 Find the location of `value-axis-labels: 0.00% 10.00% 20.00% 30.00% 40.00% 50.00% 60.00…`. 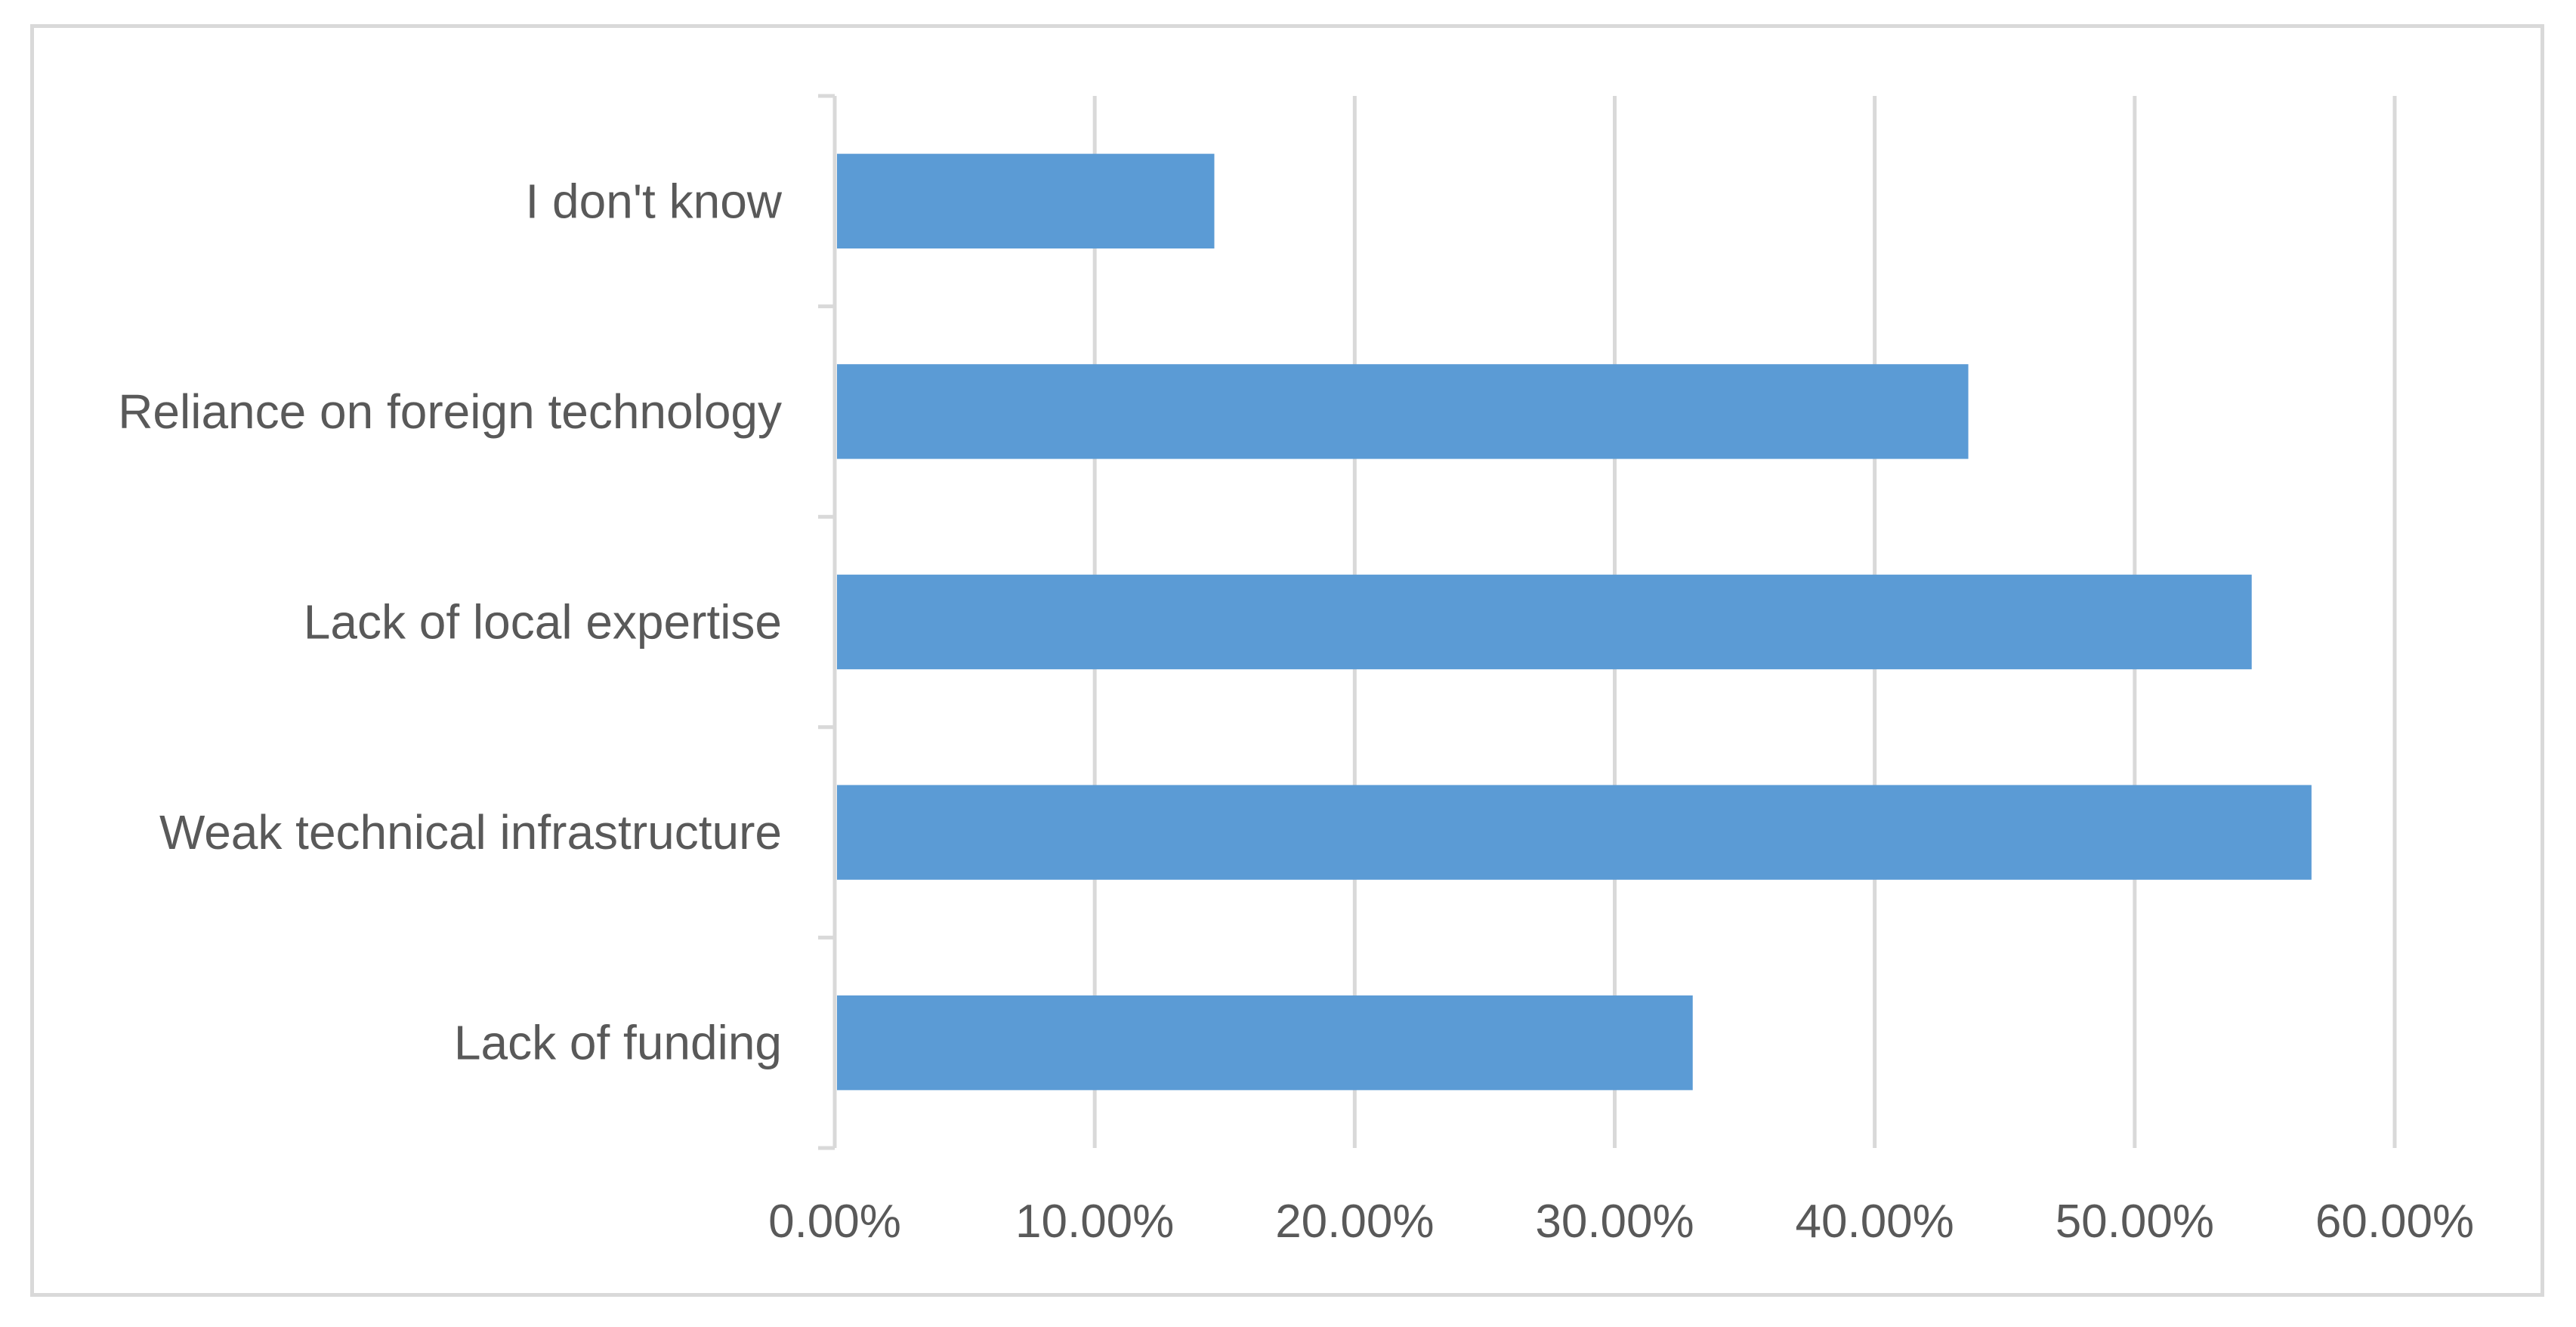

value-axis-labels: 0.00% 10.00% 20.00% 30.00% 40.00% 50.00% 60.00… is located at coordinates (1621, 1222).